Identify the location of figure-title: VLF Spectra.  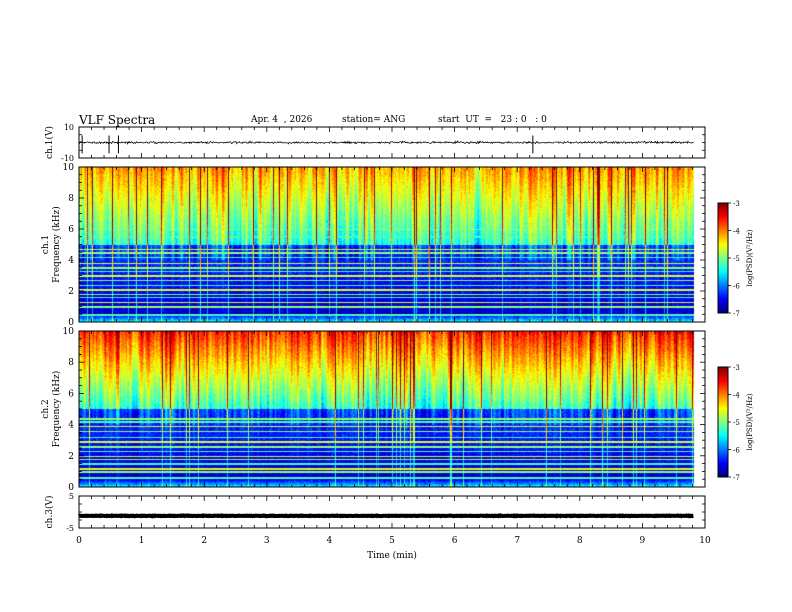
(117, 120).